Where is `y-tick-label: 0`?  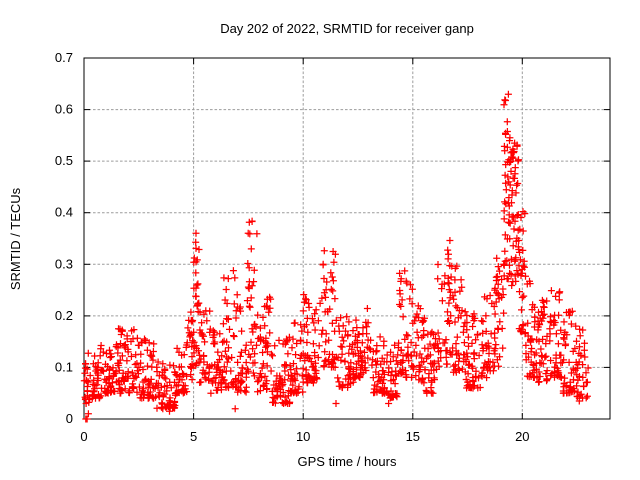 y-tick-label: 0 is located at coordinates (69, 418).